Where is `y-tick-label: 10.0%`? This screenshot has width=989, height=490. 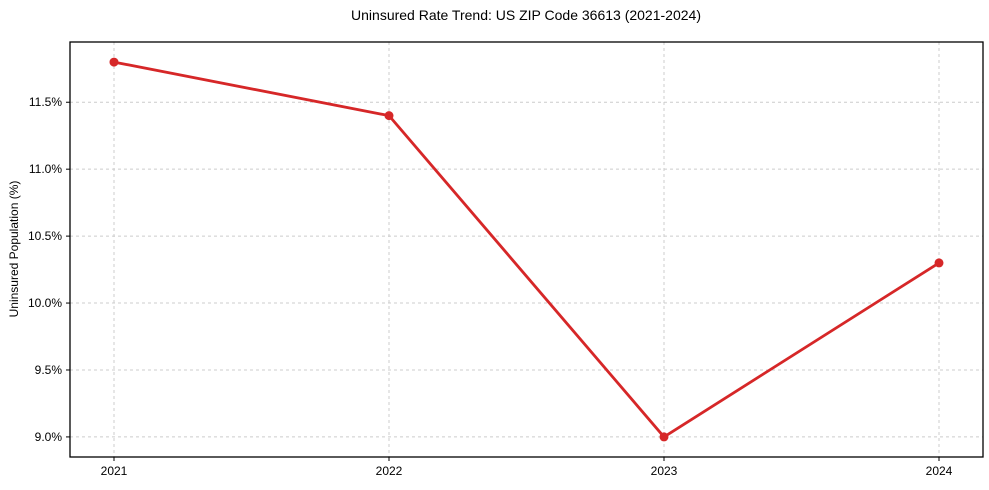
y-tick-label: 10.0% is located at coordinates (45, 303).